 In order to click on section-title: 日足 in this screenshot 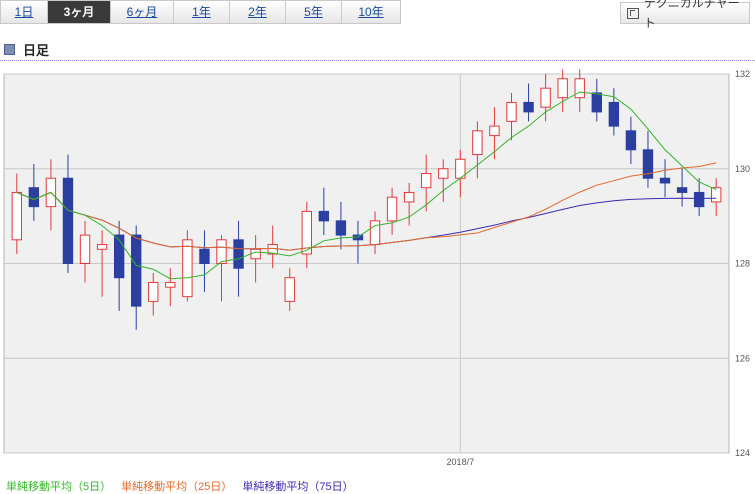, I will do `click(36, 50)`.